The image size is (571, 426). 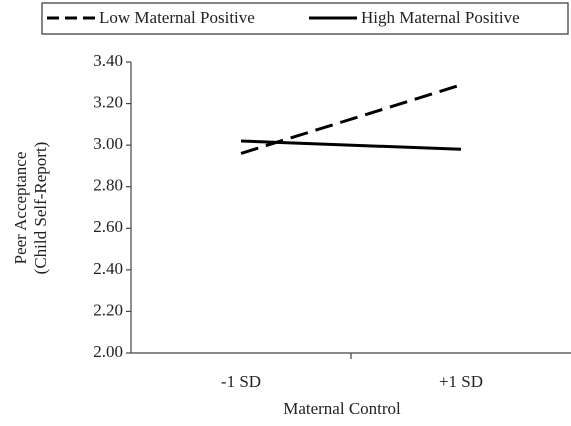 What do you see at coordinates (108, 309) in the screenshot?
I see `y-tick-label: 2.20` at bounding box center [108, 309].